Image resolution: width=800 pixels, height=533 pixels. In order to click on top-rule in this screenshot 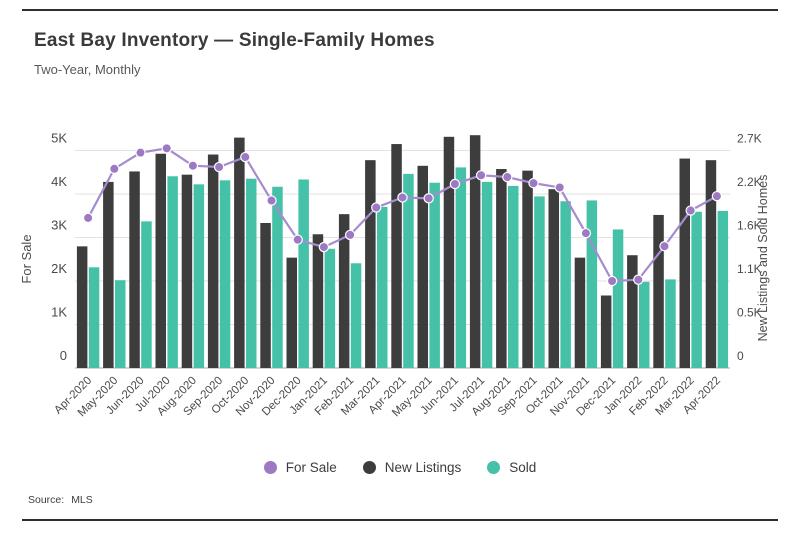, I will do `click(400, 10)`.